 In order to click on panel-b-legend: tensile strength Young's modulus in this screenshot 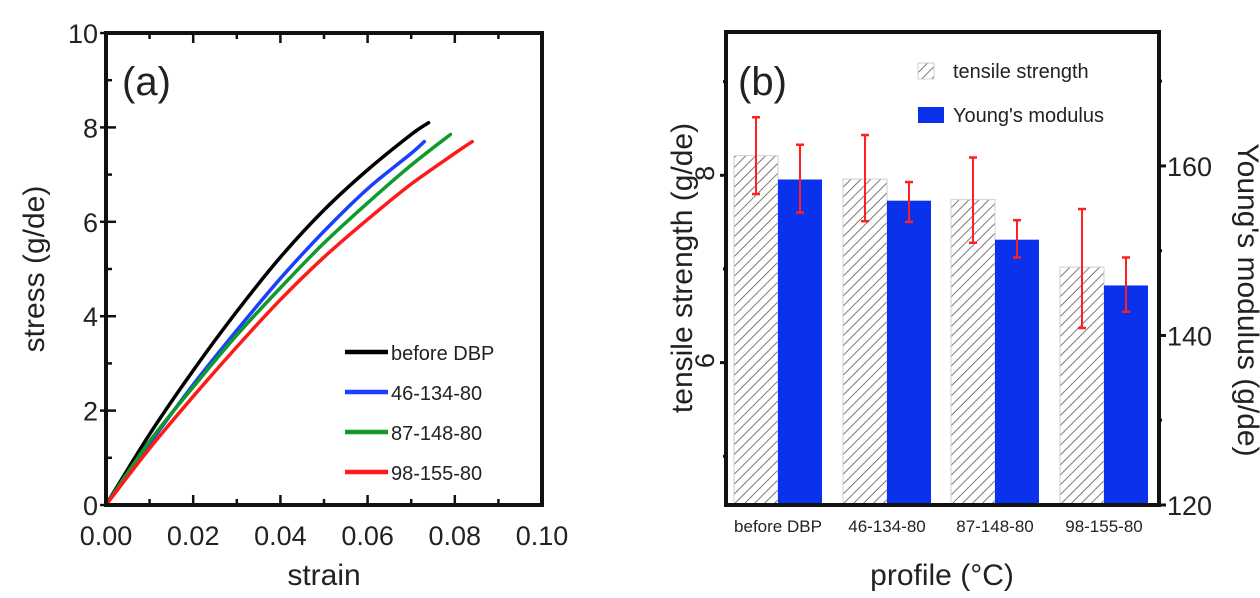, I will do `click(1010, 94)`.